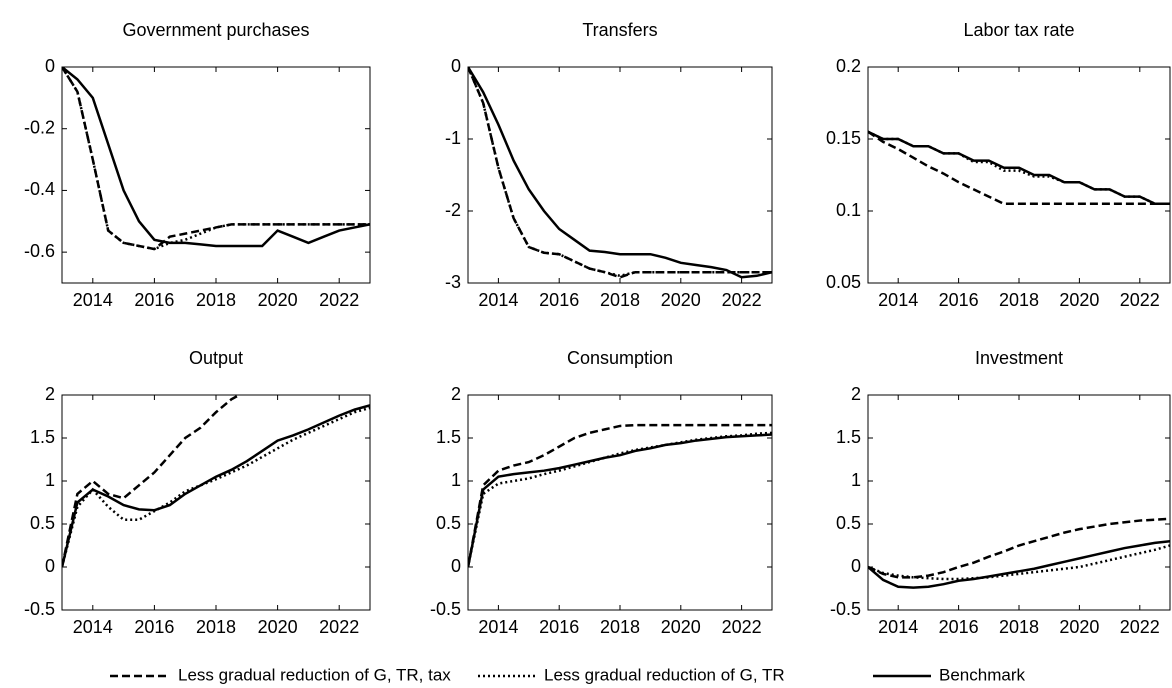  Describe the element at coordinates (215, 30) in the screenshot. I see `chart-title: Government purchases` at that location.